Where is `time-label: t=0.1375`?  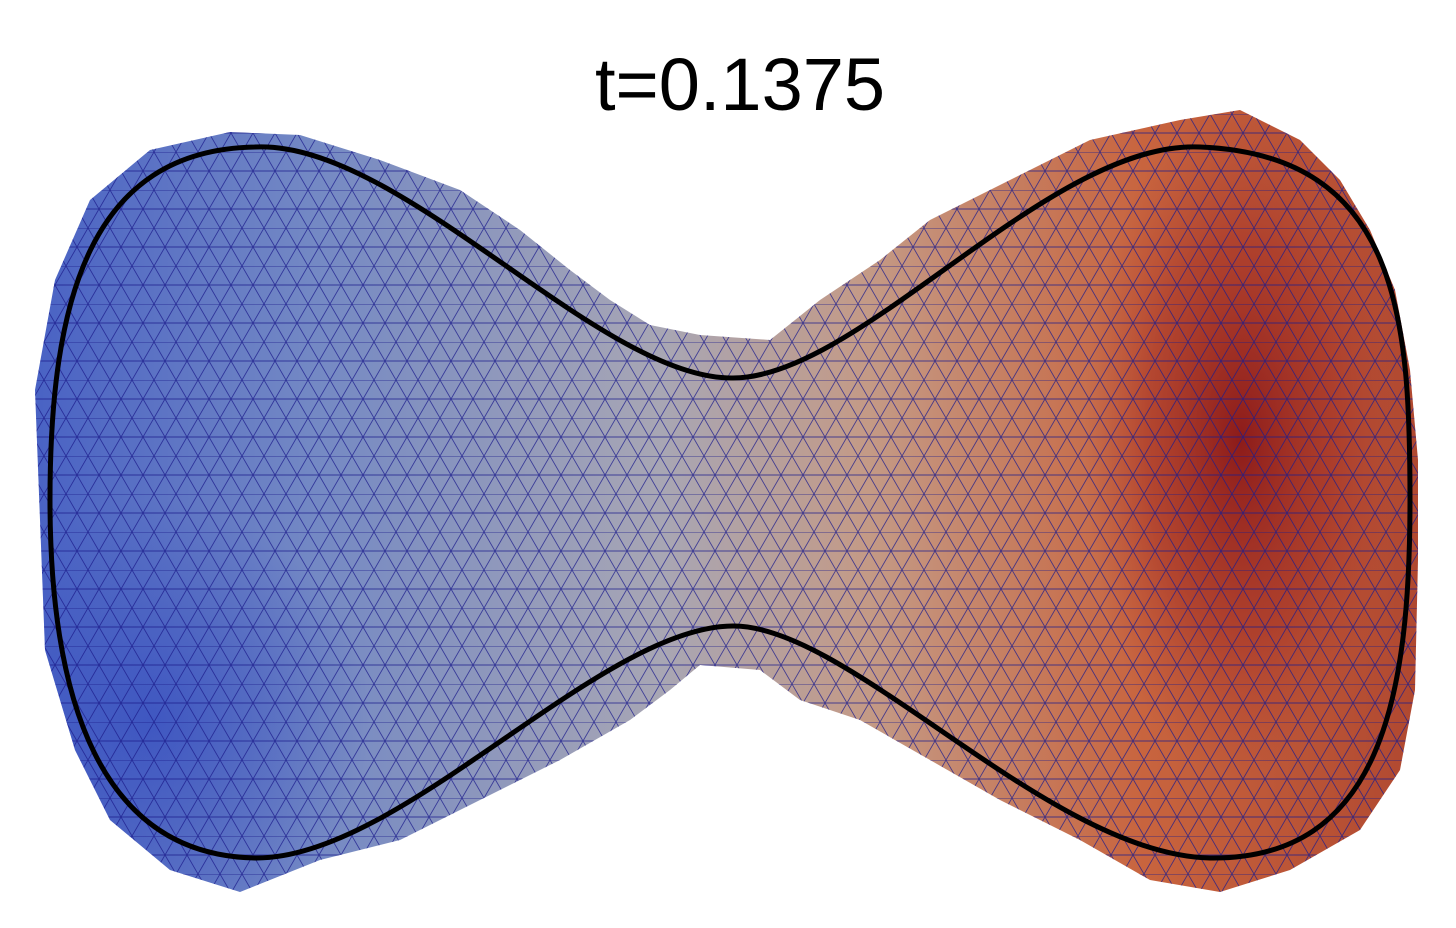 time-label: t=0.1375 is located at coordinates (740, 84).